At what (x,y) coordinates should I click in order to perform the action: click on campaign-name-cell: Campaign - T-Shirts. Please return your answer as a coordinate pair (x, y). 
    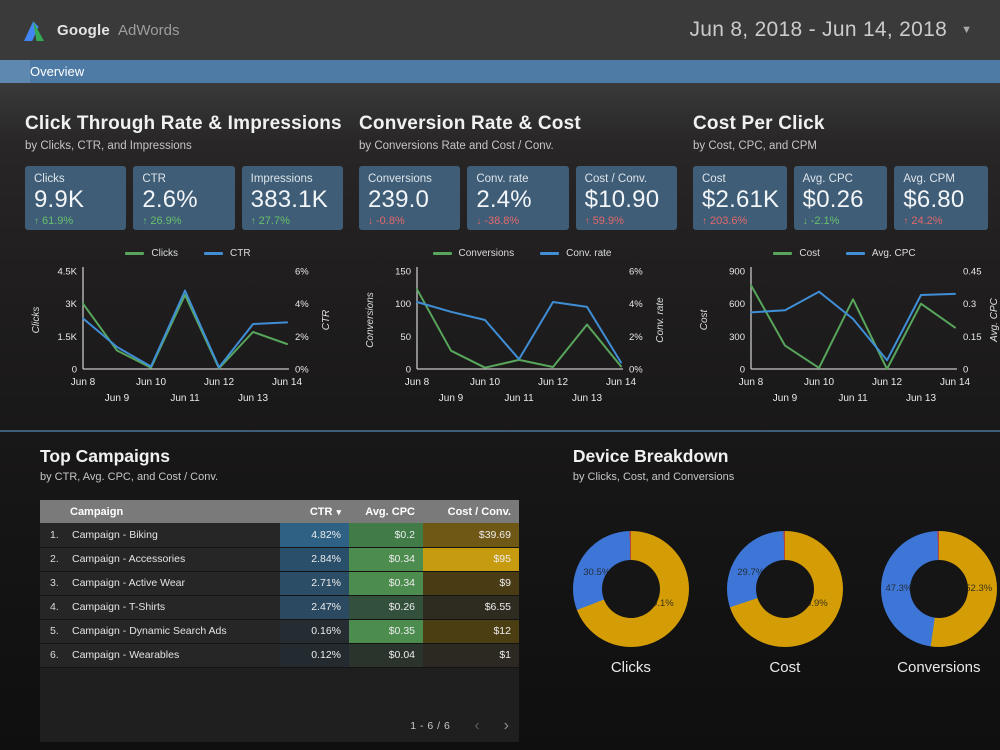
    Looking at the image, I should click on (174, 607).